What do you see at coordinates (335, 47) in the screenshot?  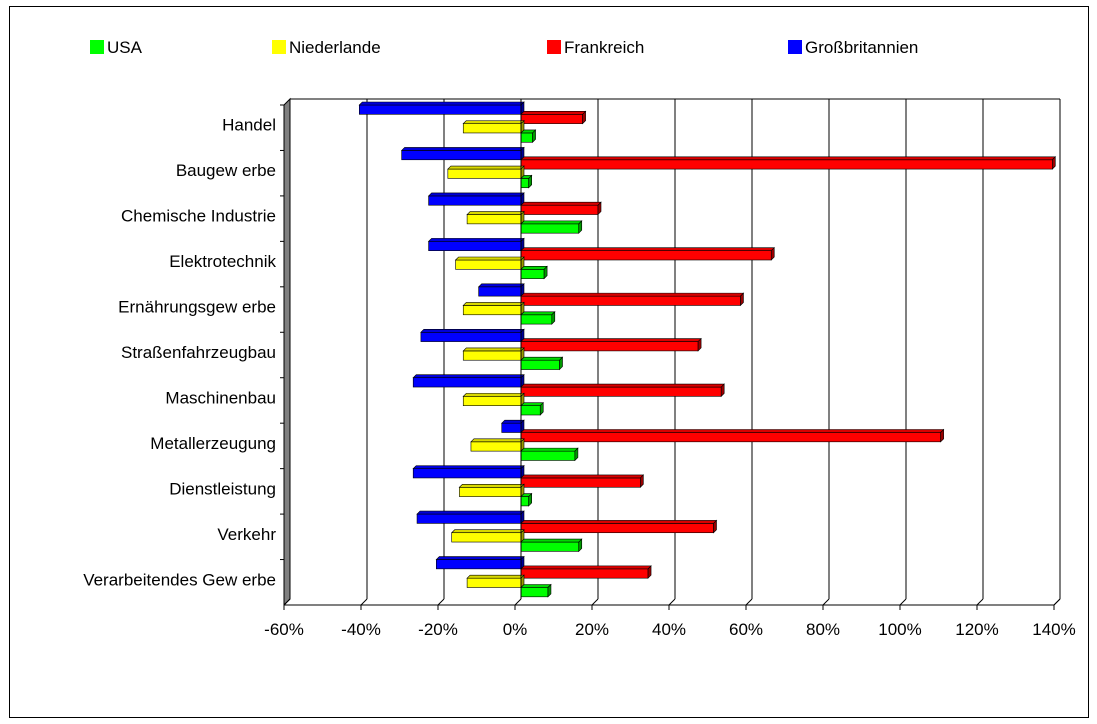 I see `legend-label: Niederlande` at bounding box center [335, 47].